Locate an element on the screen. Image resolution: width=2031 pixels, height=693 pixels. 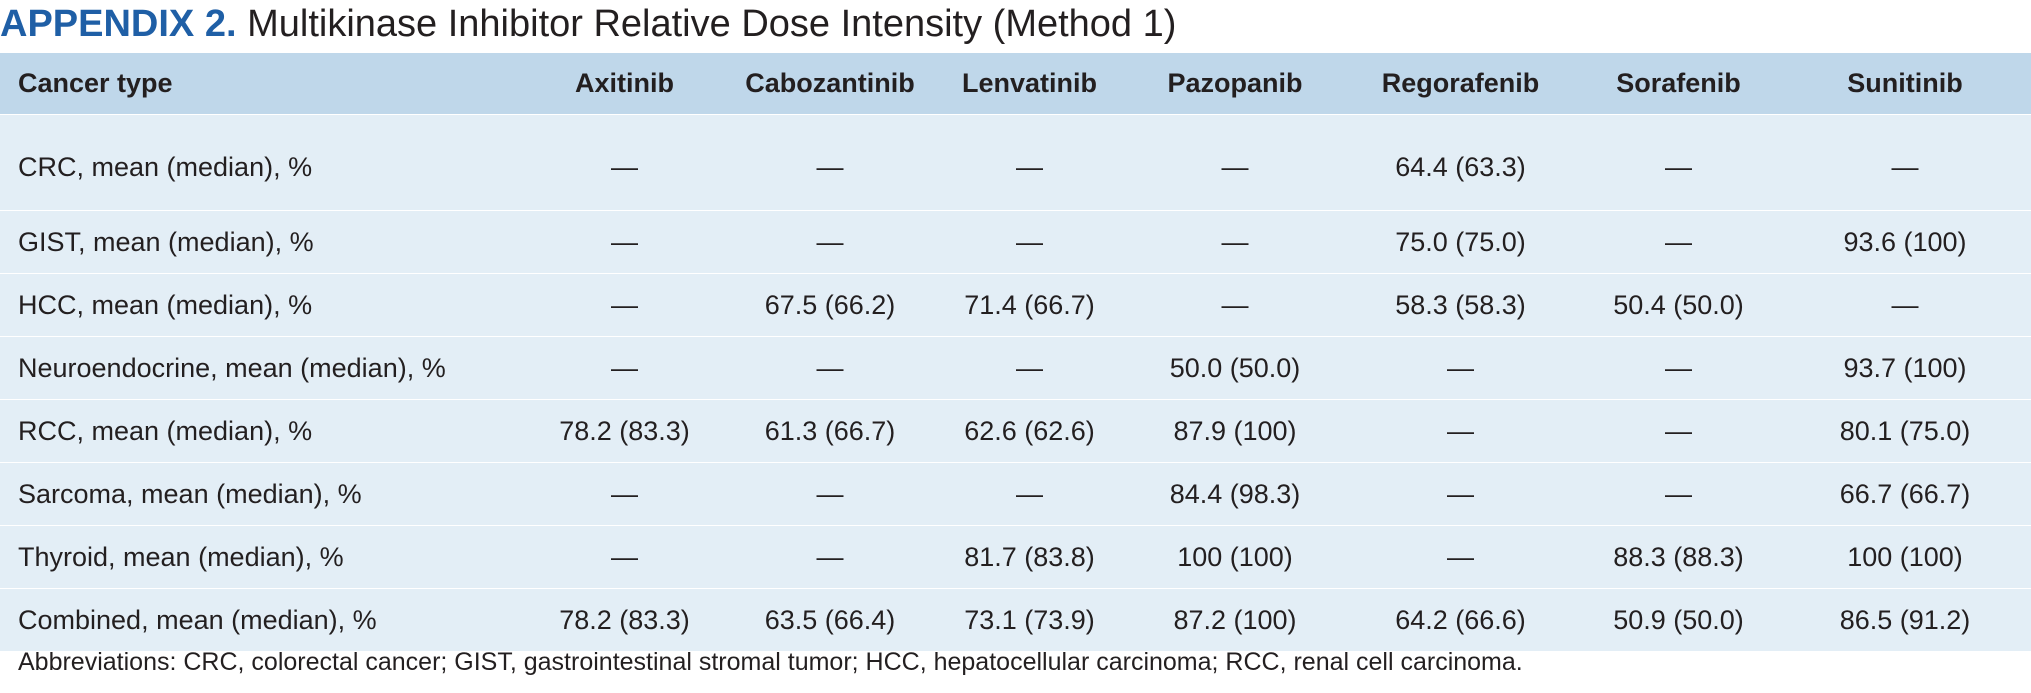
col-header-cancer-type: Cancer type is located at coordinates (260, 84).